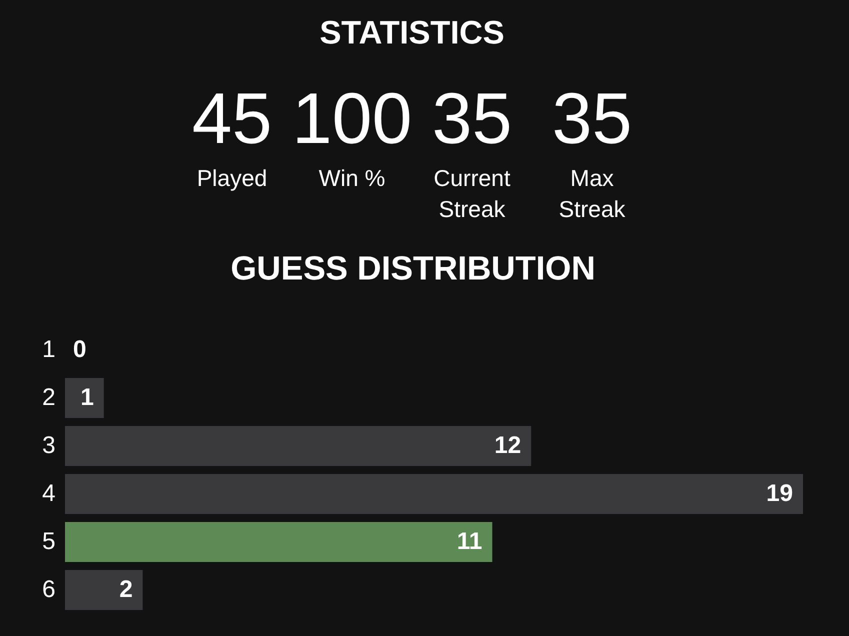  Describe the element at coordinates (49, 493) in the screenshot. I see `y-tick-label: 4` at that location.